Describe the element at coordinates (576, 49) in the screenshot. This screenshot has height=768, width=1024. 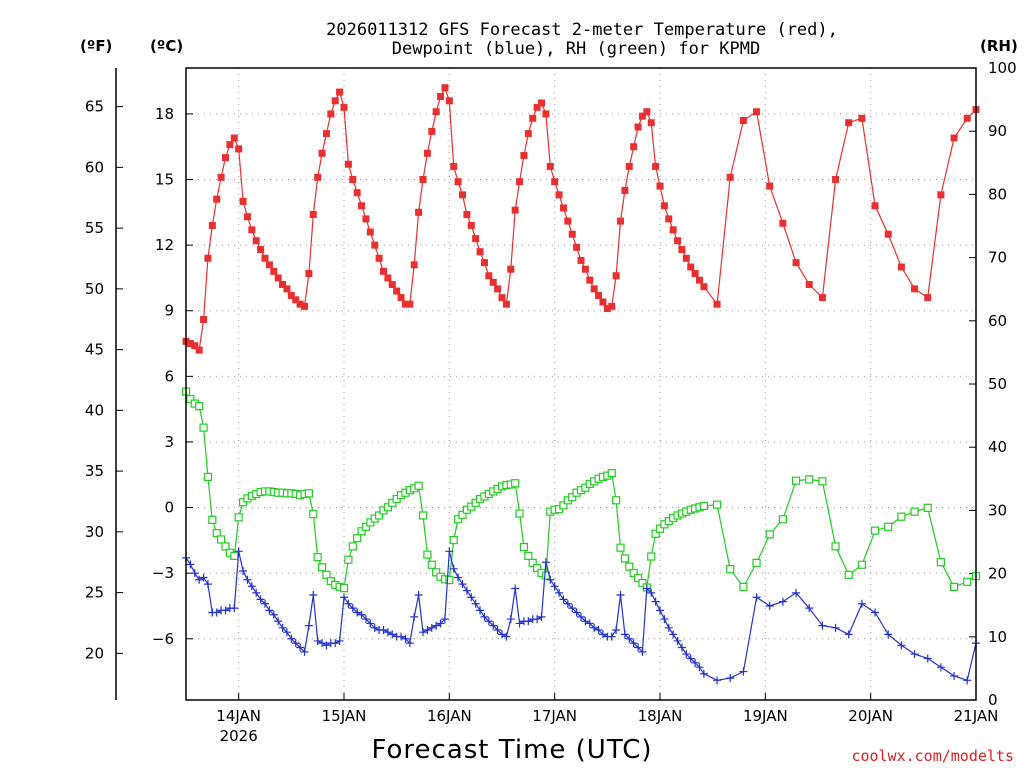
I see `chart-title-line2: Dewpoint (blue), RH (green) for KPMD` at that location.